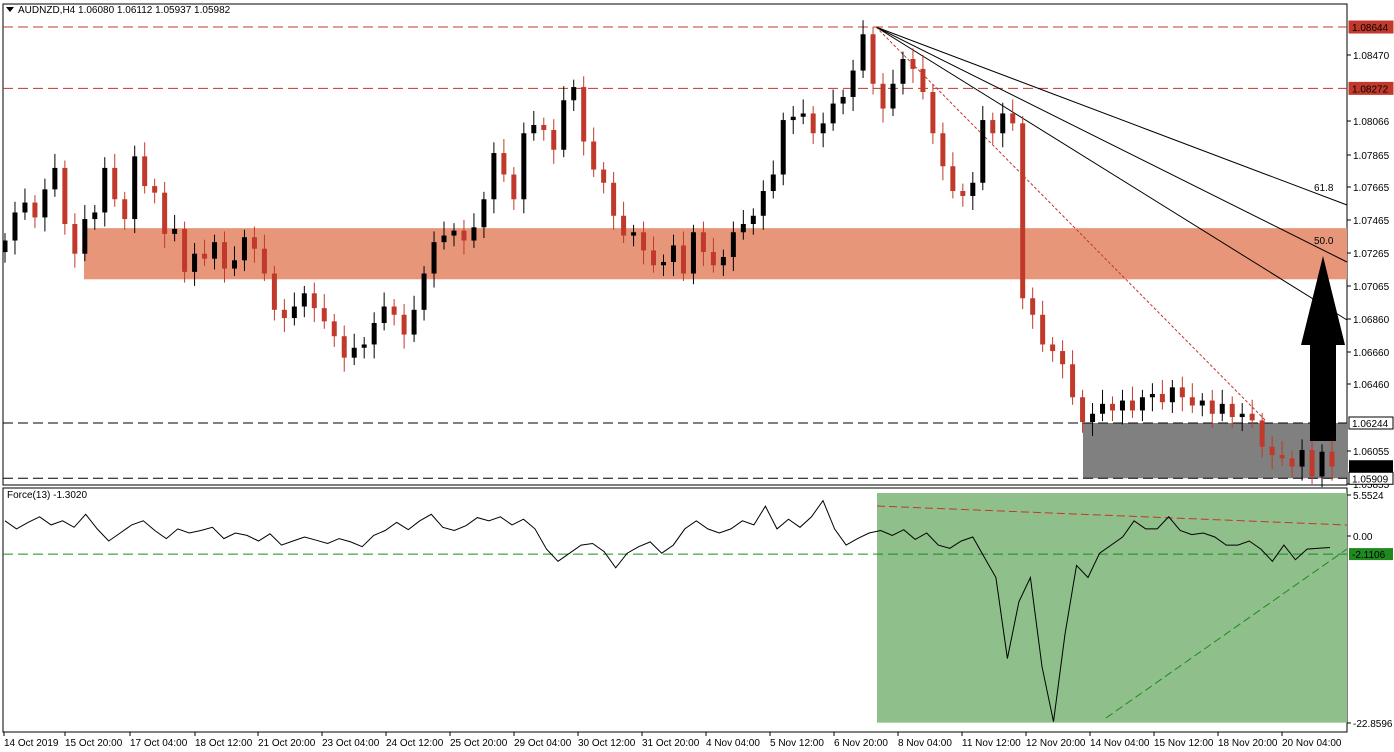 This screenshot has width=1394, height=752. What do you see at coordinates (10, 9) in the screenshot?
I see `dropdown-triangle-icon` at bounding box center [10, 9].